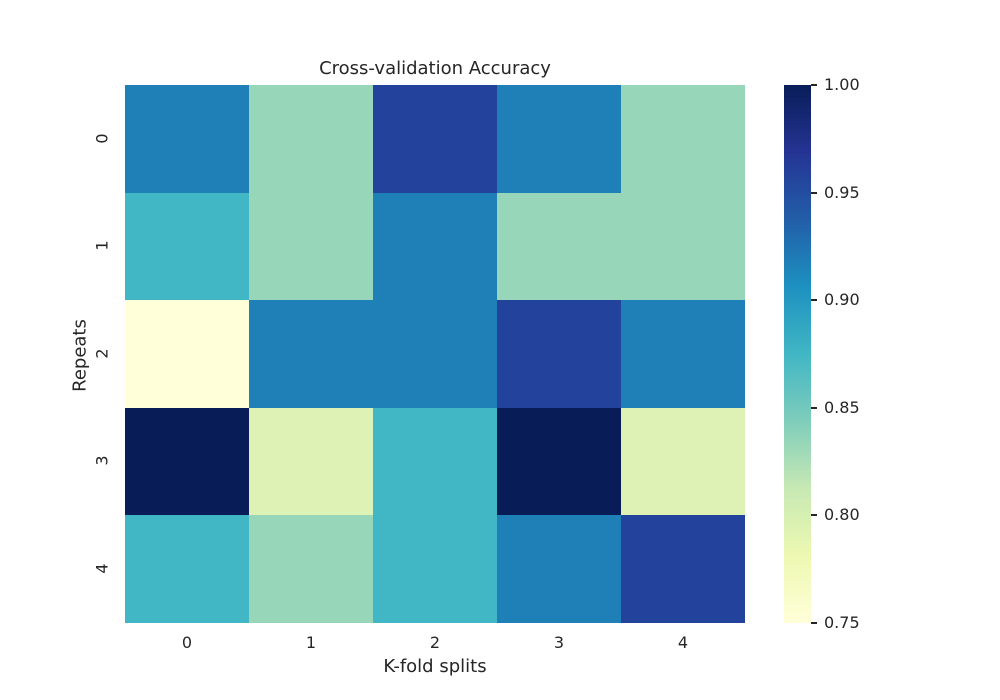 The image size is (1000, 700). Describe the element at coordinates (102, 245) in the screenshot. I see `y-tick-1: 1` at that location.